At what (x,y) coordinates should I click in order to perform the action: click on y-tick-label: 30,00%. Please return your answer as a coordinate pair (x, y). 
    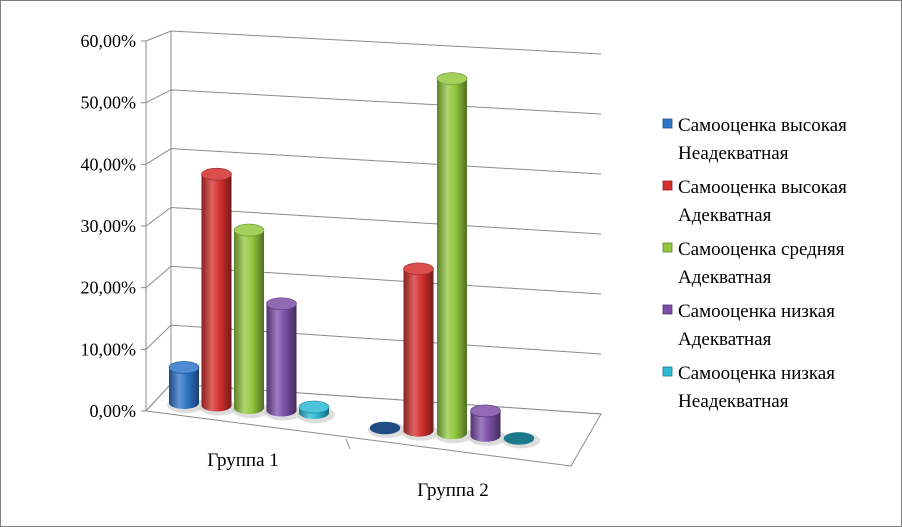
    Looking at the image, I should click on (109, 226).